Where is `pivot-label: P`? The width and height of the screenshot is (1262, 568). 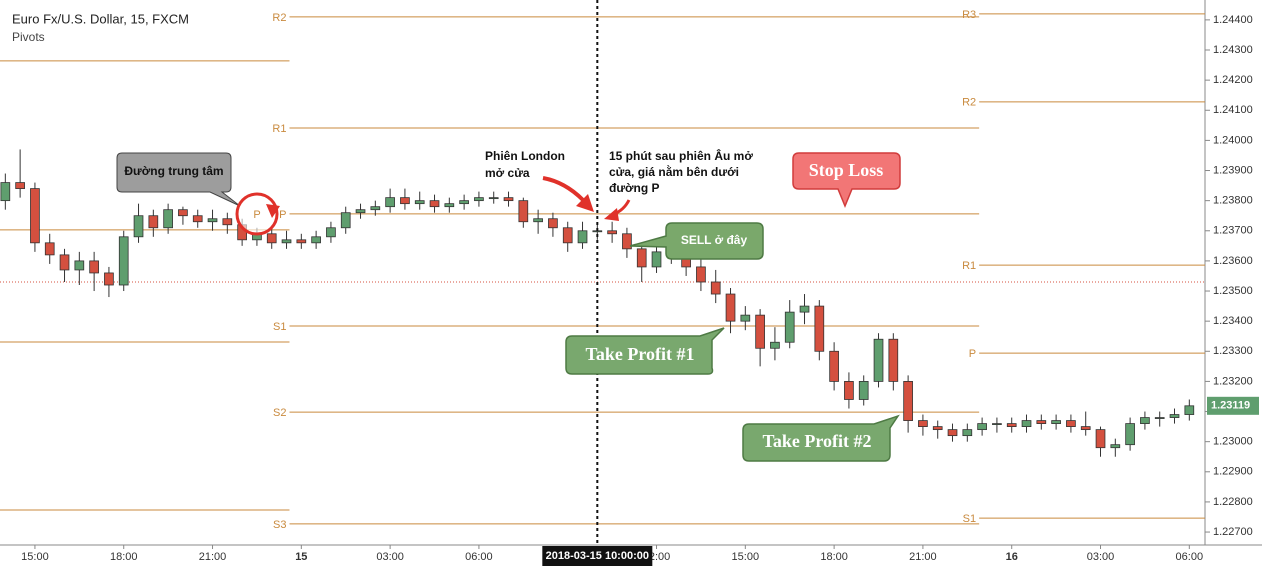 pivot-label: P is located at coordinates (282, 215).